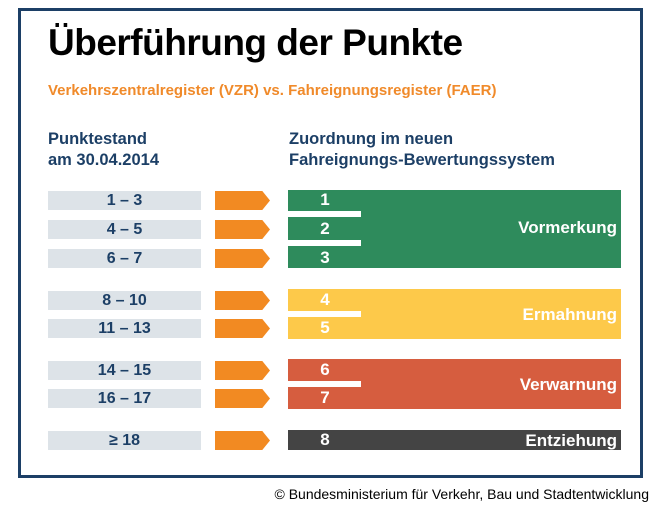  Describe the element at coordinates (325, 369) in the screenshot. I see `points-value: 6` at that location.